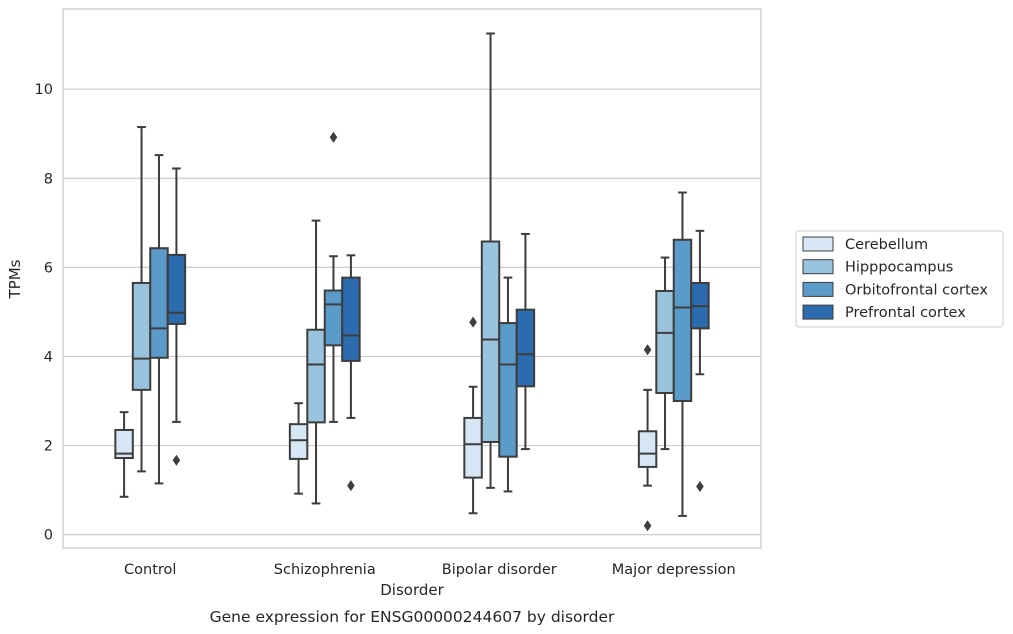 The width and height of the screenshot is (1013, 634). I want to click on y-tick-label: 4, so click(48, 357).